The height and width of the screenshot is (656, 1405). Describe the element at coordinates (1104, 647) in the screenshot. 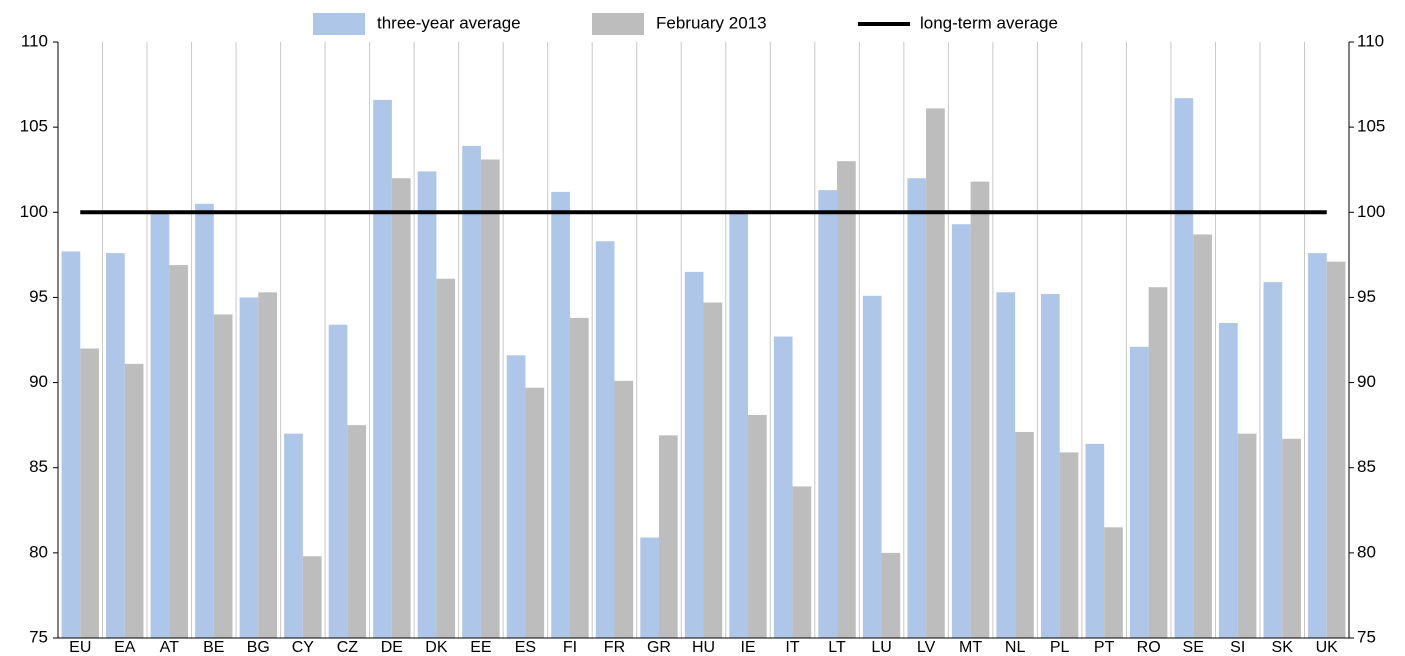

I see `x-tick-label: PT` at that location.